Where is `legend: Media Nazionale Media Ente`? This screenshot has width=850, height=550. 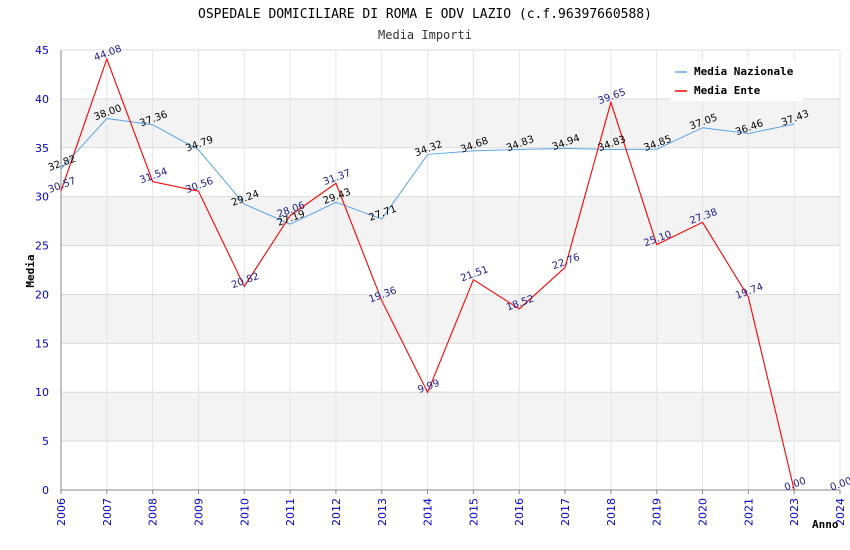 legend: Media Nazionale Media Ente is located at coordinates (737, 81).